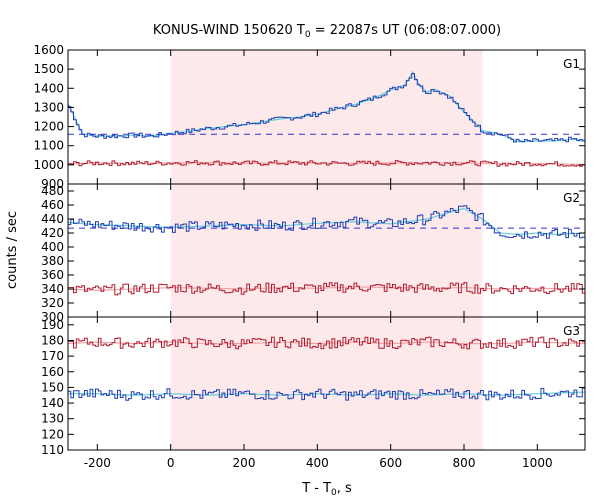 The image size is (600, 504). Describe the element at coordinates (171, 463) in the screenshot. I see `x-tick-label: 0` at that location.